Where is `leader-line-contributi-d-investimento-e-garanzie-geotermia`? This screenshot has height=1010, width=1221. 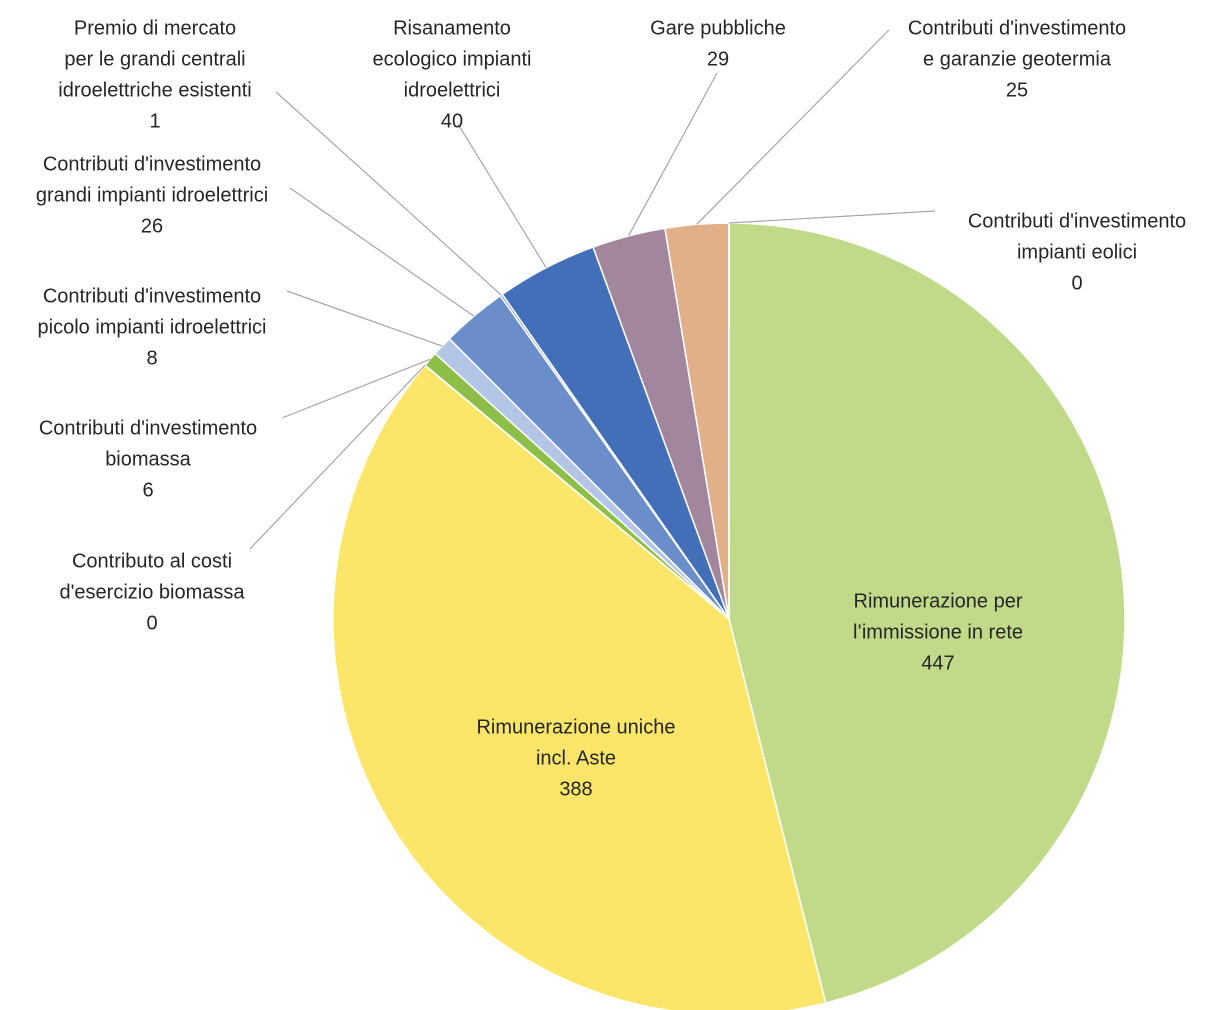
leader-line-contributi-d-investimento-e-garanzie-geotermia is located at coordinates (793, 127).